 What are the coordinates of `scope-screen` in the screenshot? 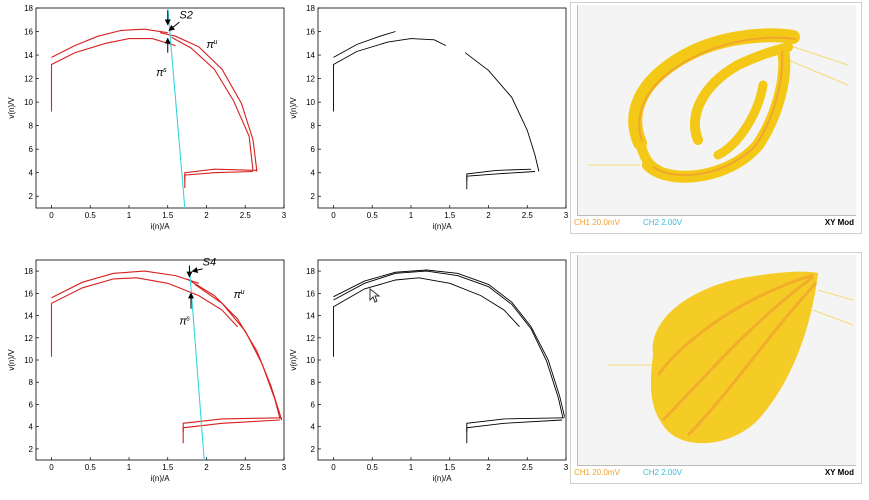 It's located at (716, 360).